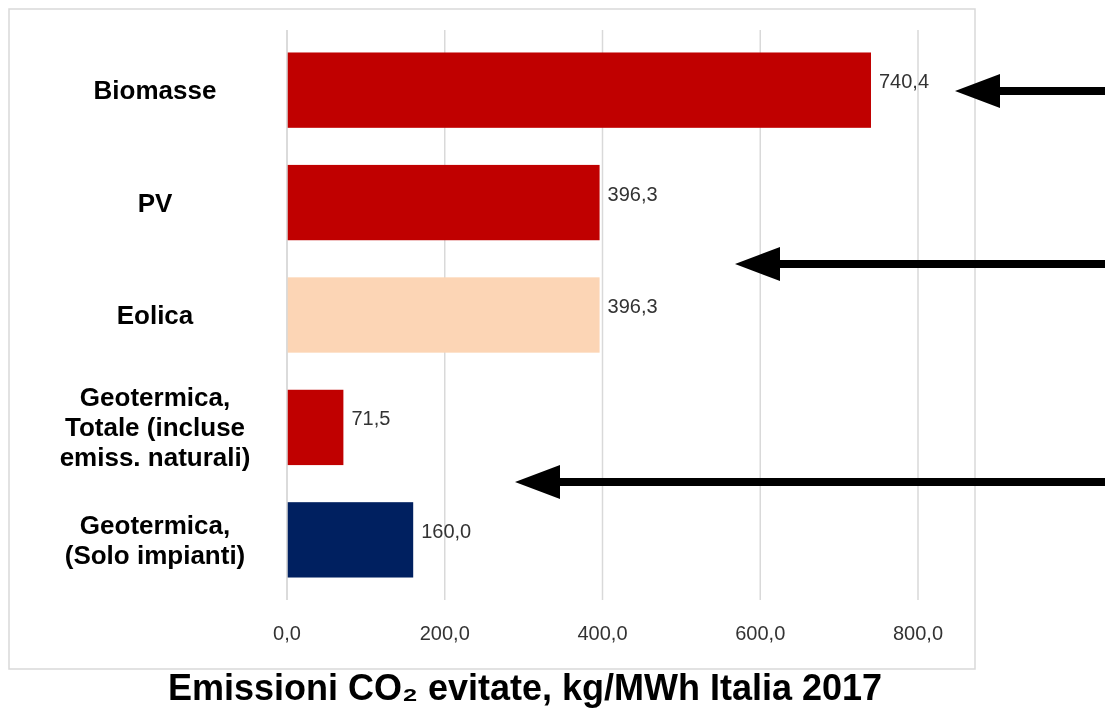 Image resolution: width=1109 pixels, height=711 pixels. I want to click on x-tick-label: 0,0, so click(287, 633).